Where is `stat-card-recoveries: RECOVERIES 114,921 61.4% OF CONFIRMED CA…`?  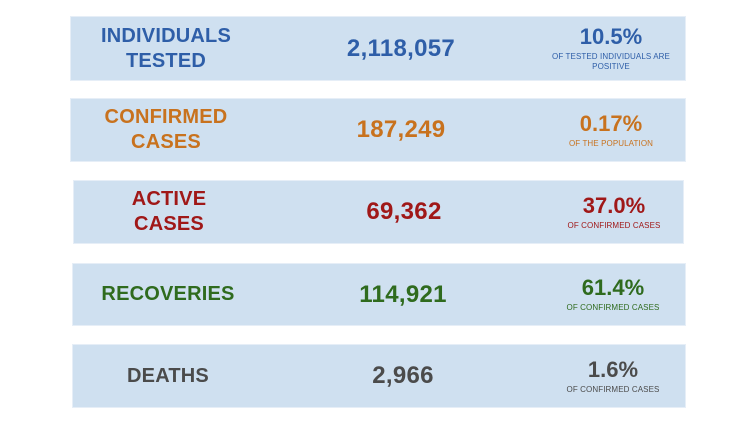
stat-card-recoveries: RECOVERIES 114,921 61.4% OF CONFIRMED CA… is located at coordinates (379, 294).